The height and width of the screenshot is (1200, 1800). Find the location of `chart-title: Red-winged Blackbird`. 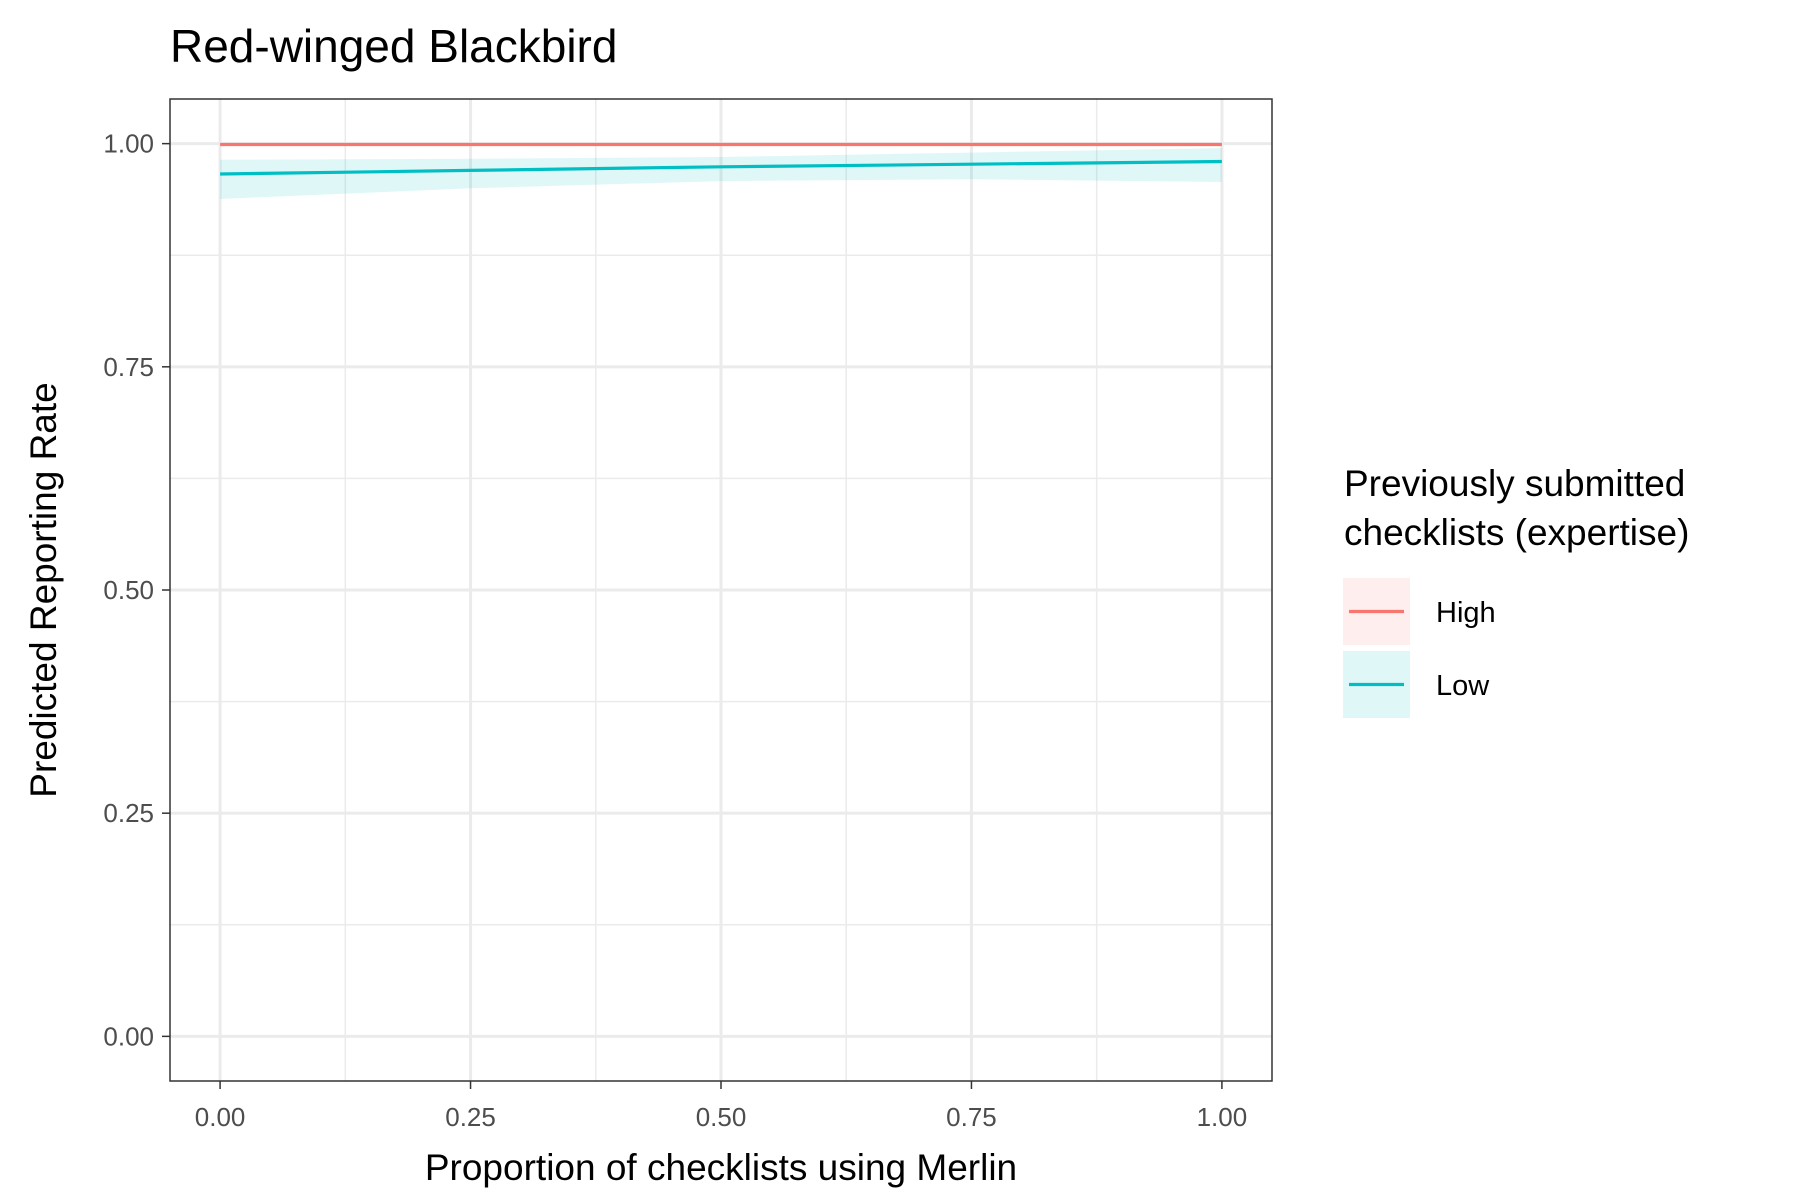

chart-title: Red-winged Blackbird is located at coordinates (393, 46).